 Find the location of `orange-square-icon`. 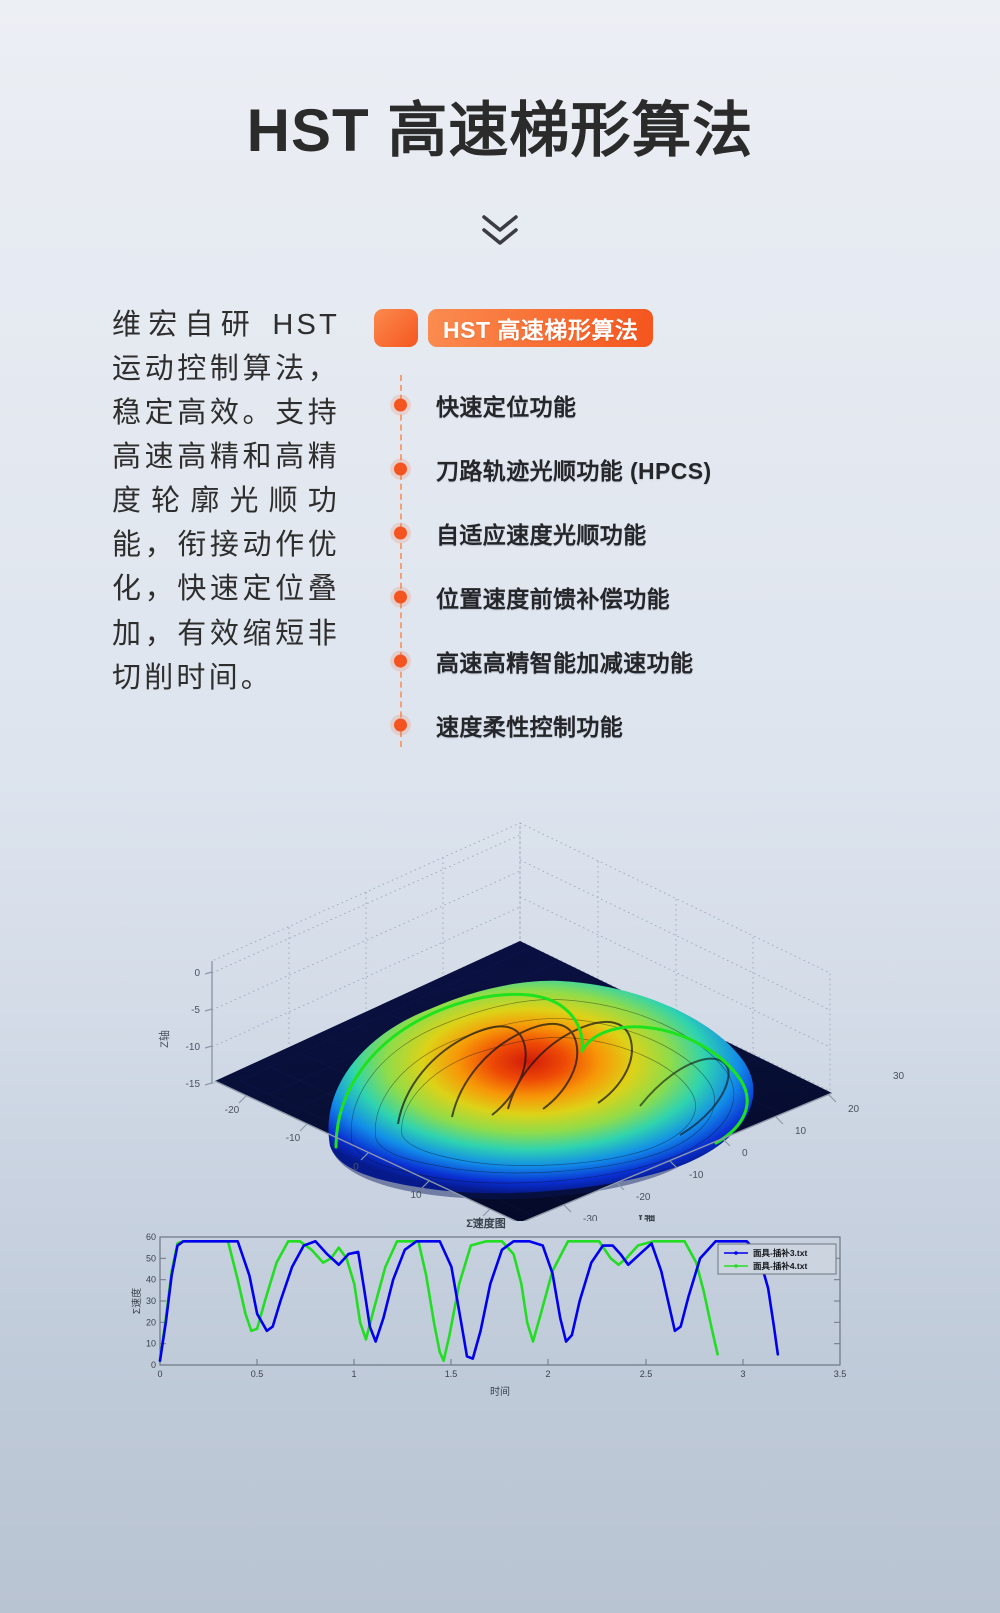

orange-square-icon is located at coordinates (396, 328).